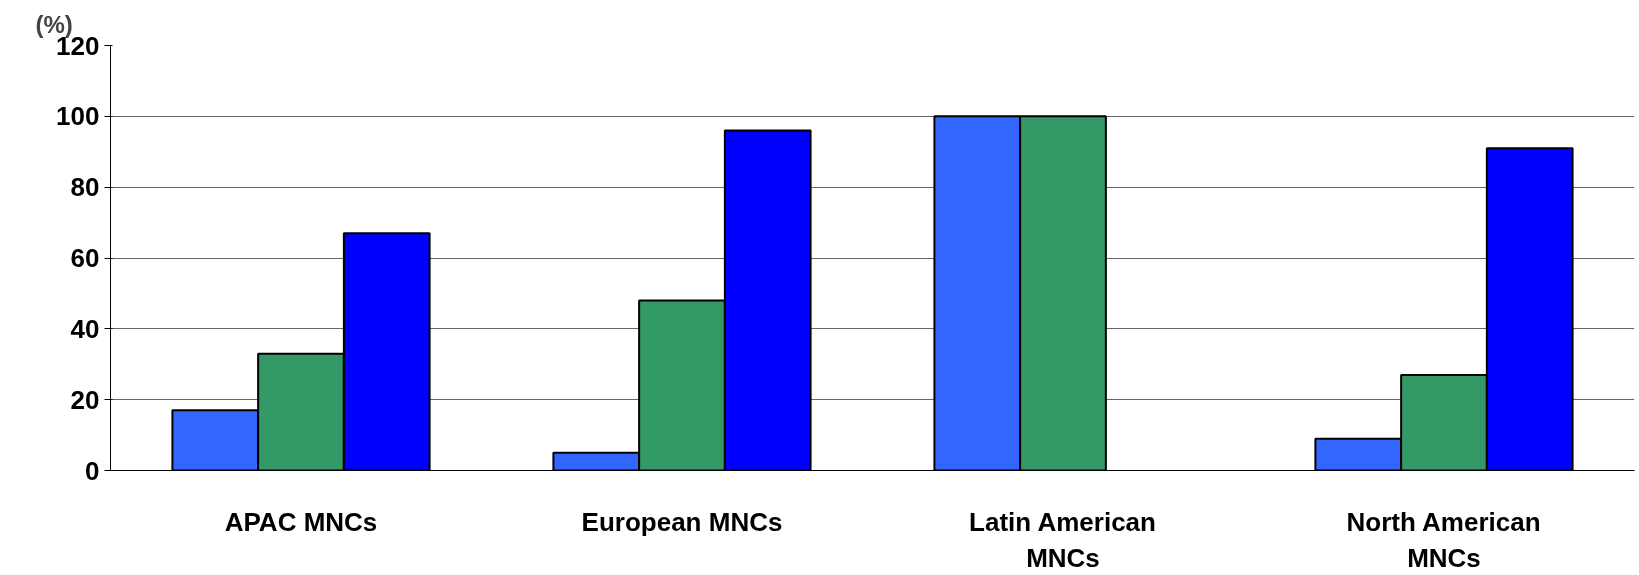 The width and height of the screenshot is (1639, 575). Describe the element at coordinates (85, 258) in the screenshot. I see `y-tick-label: 60` at that location.